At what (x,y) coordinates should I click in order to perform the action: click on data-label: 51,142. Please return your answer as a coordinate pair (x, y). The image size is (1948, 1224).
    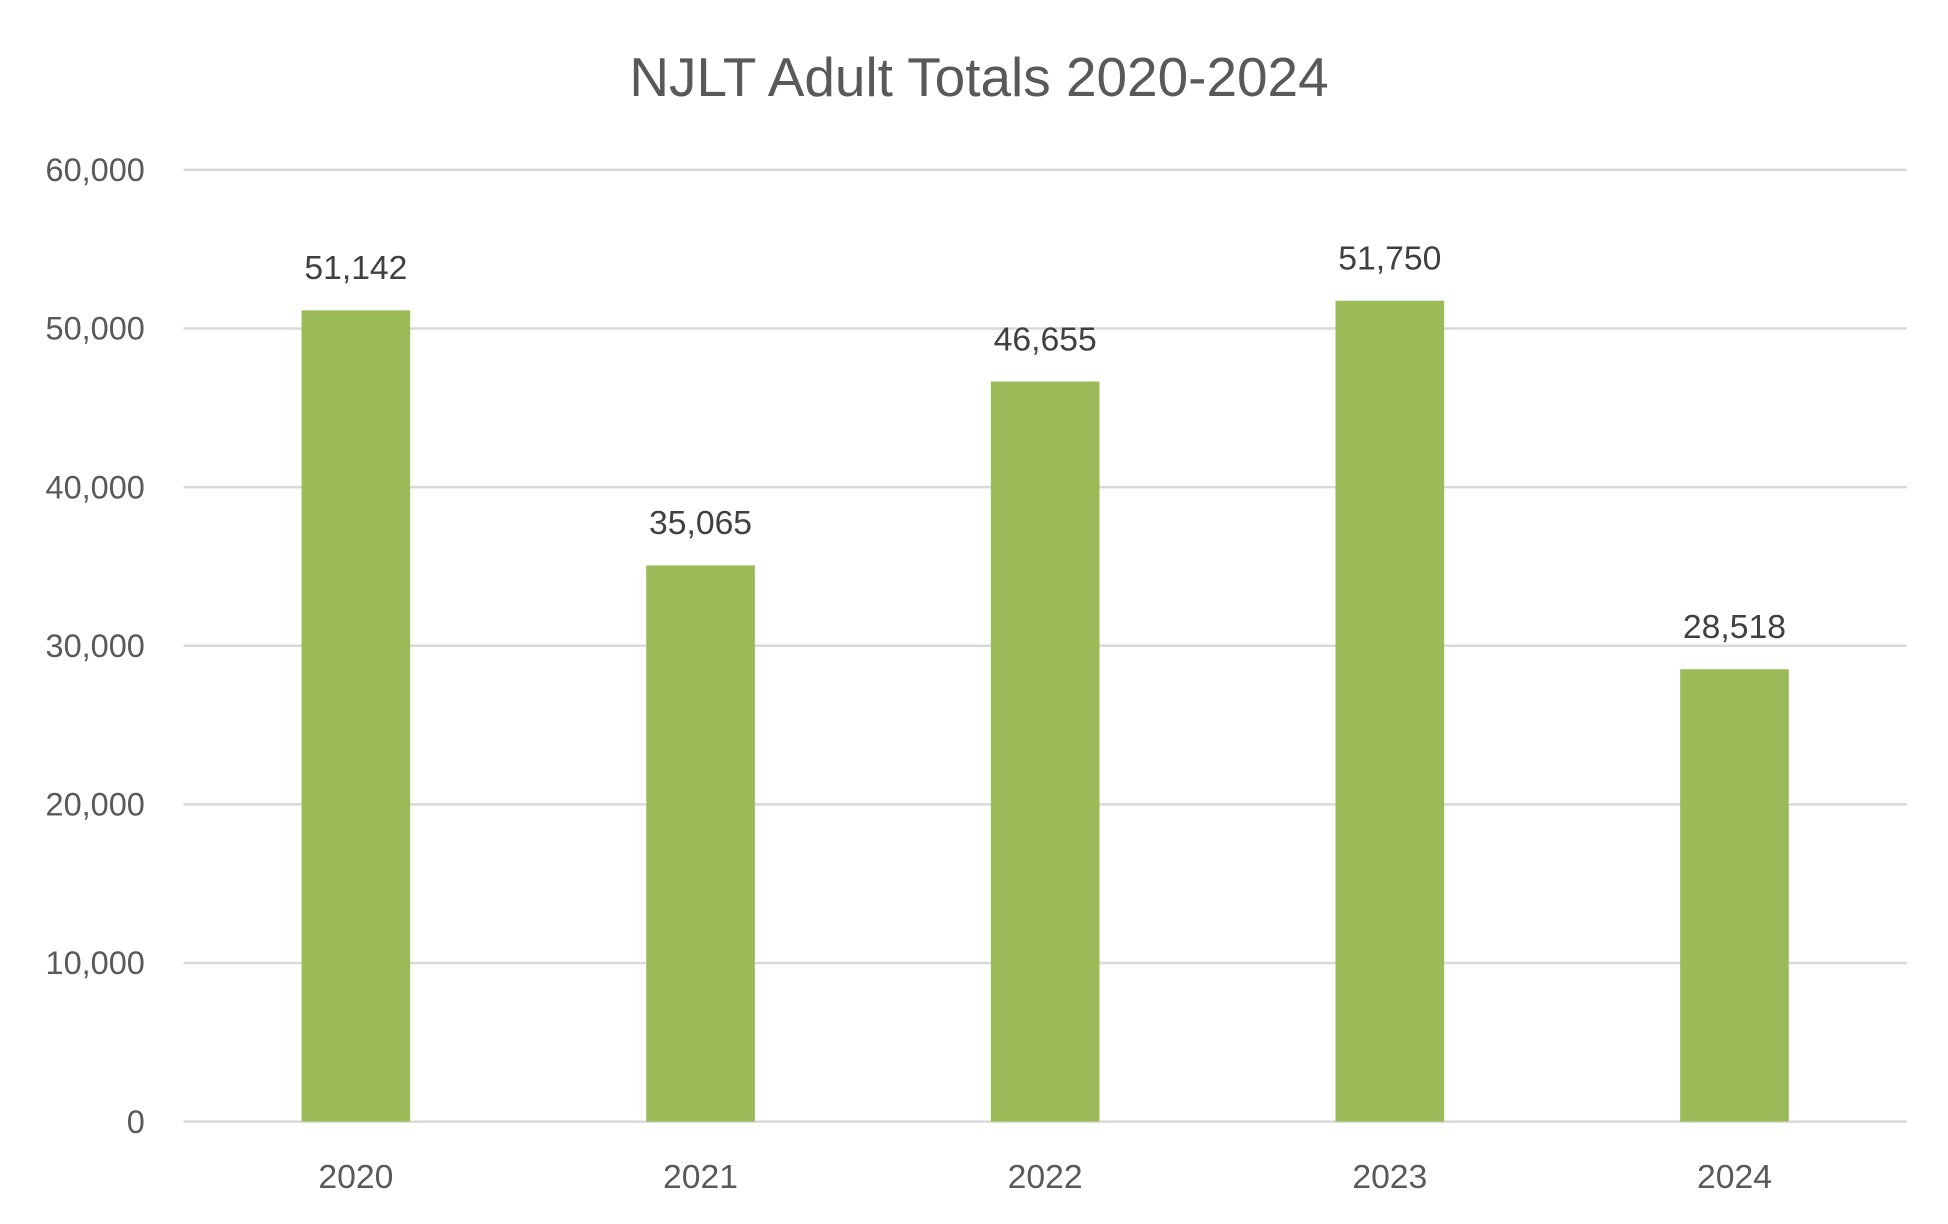
    Looking at the image, I should click on (355, 268).